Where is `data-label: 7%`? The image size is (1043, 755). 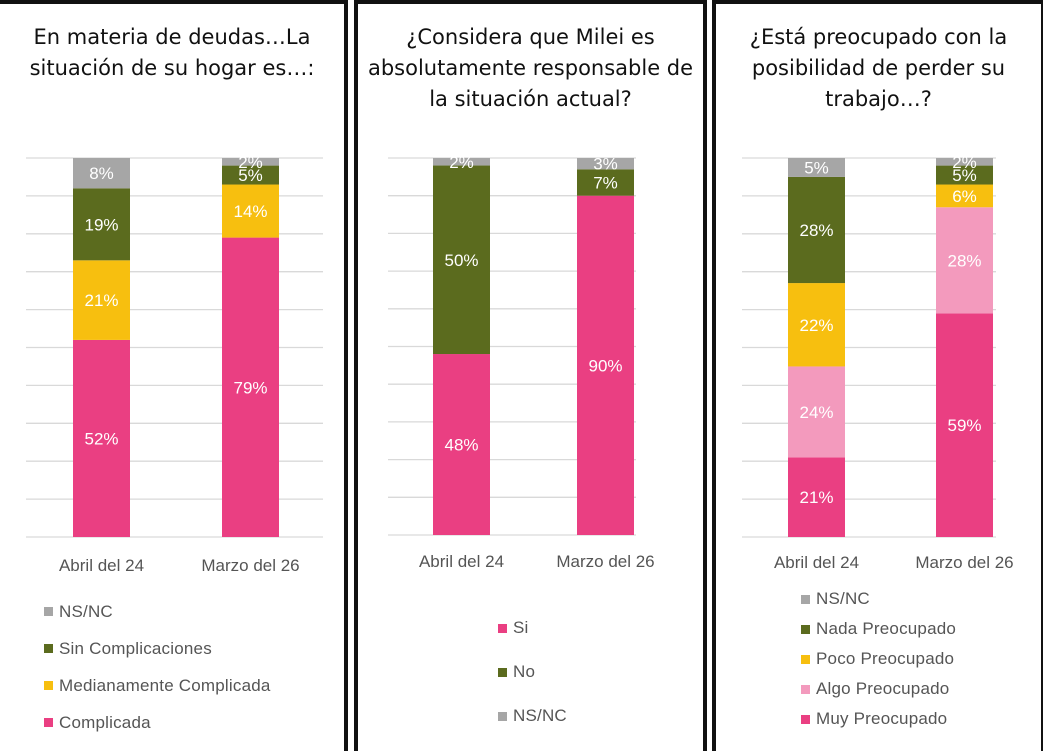
data-label: 7% is located at coordinates (605, 183).